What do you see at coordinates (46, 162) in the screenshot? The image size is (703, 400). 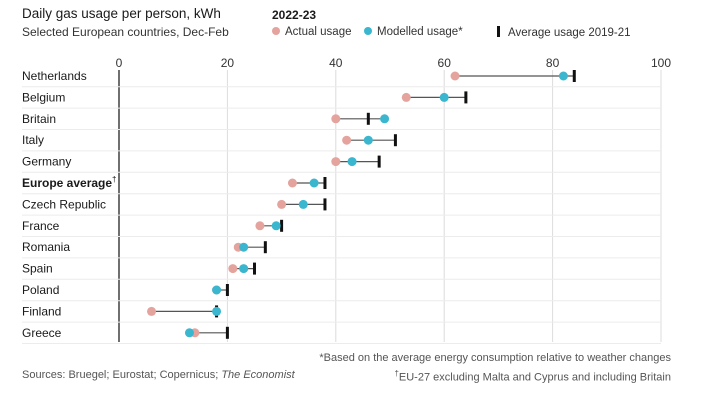 I see `category-label: Germany` at bounding box center [46, 162].